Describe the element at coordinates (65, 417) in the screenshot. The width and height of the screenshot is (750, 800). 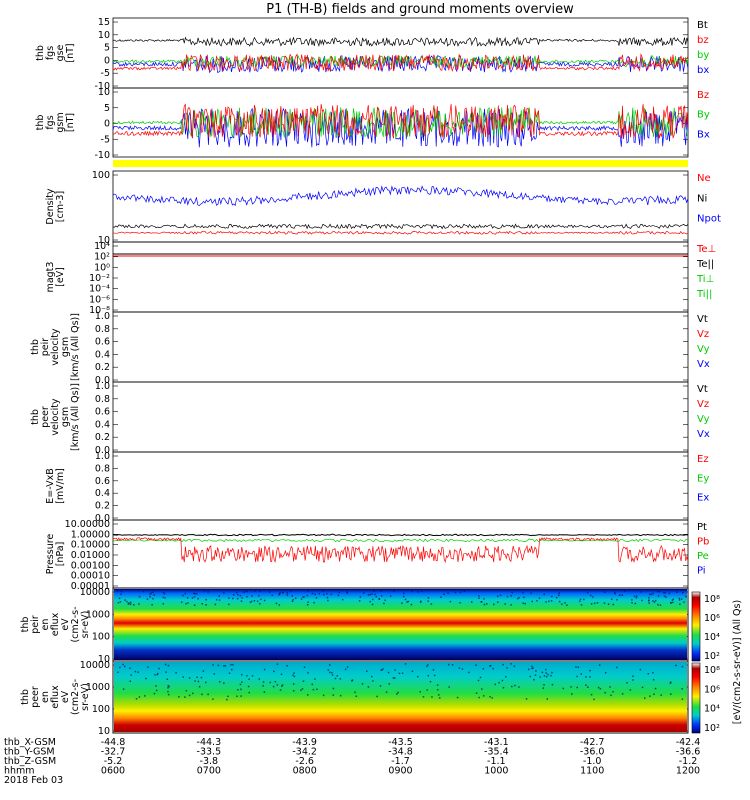
I see `y-axis-label: gsm` at that location.